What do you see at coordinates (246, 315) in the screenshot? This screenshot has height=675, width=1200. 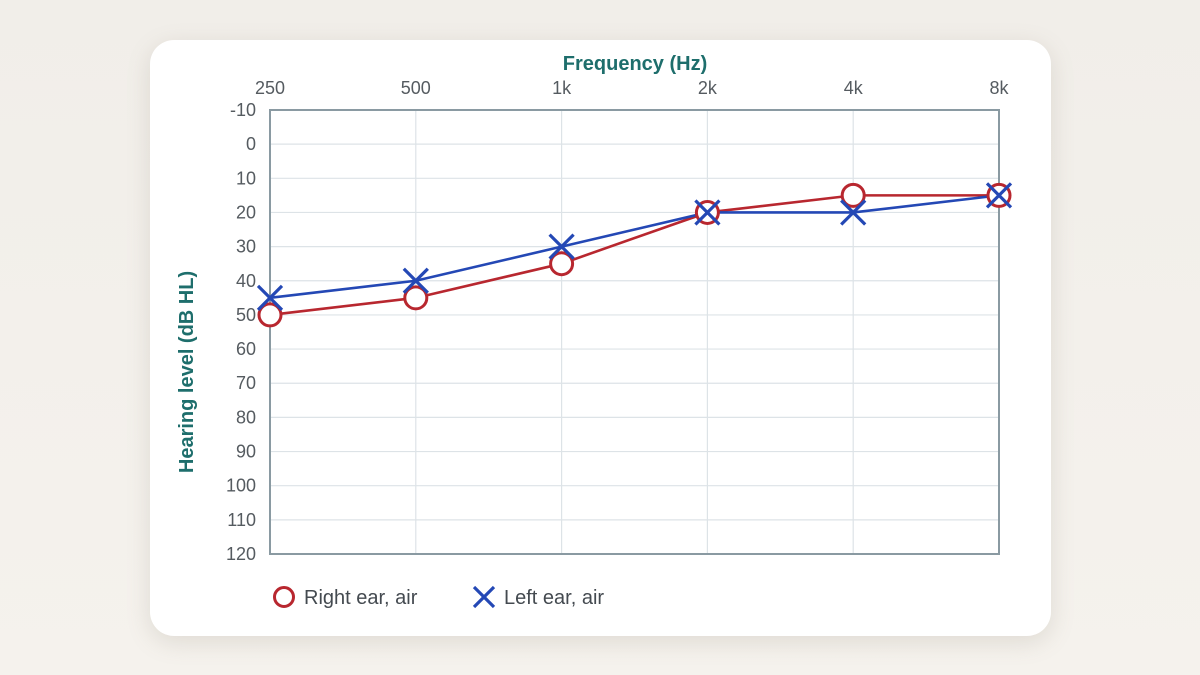 I see `y-tick-label: 50` at bounding box center [246, 315].